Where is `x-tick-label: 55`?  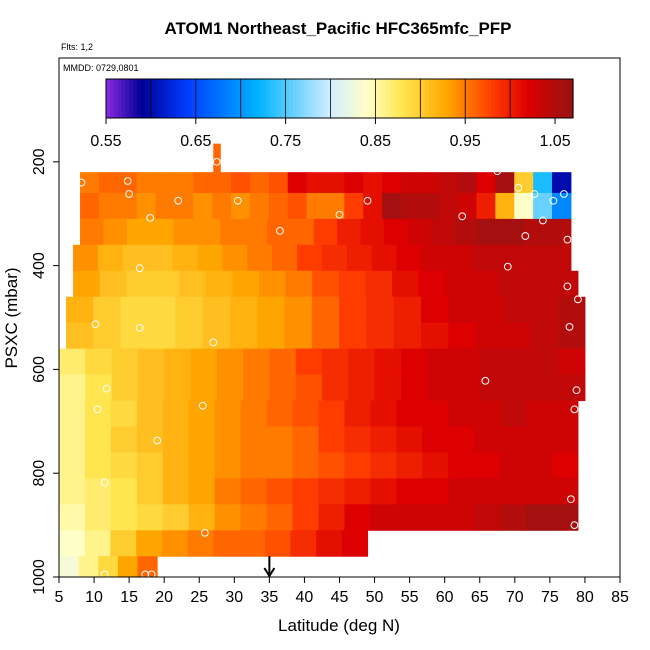
x-tick-label: 55 is located at coordinates (410, 597).